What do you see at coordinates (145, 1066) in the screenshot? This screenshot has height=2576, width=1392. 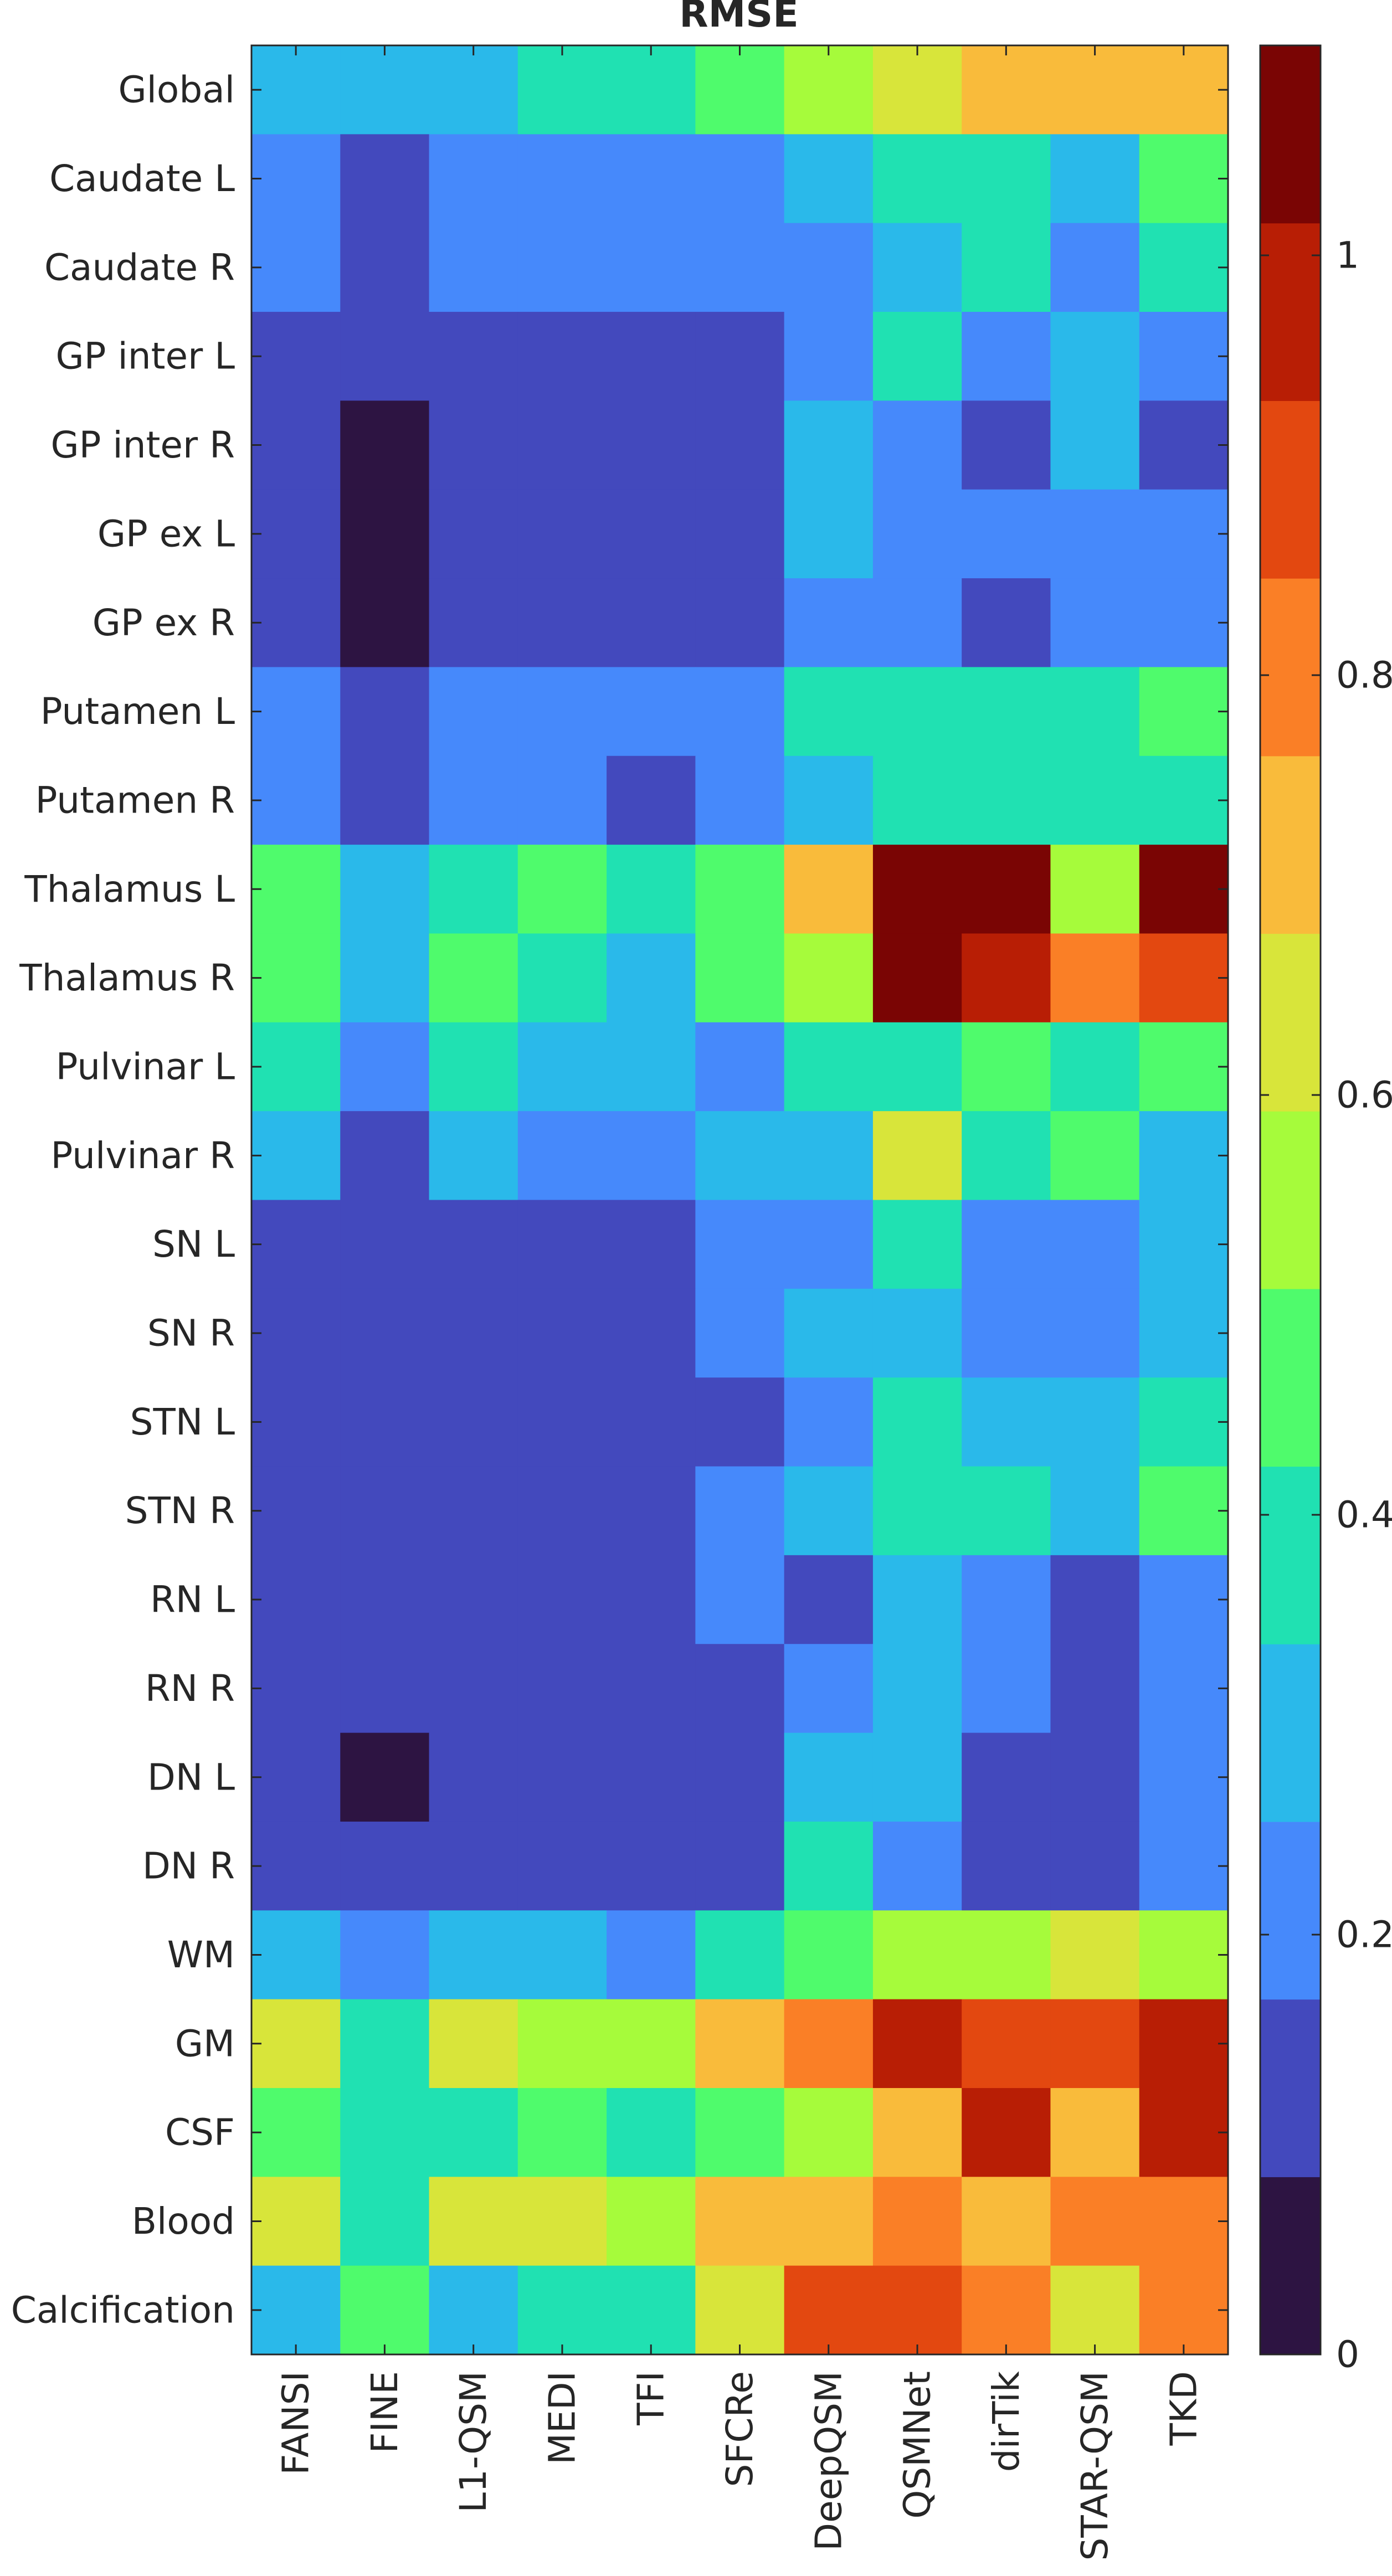 I see `row-label: Pulvinar L` at bounding box center [145, 1066].